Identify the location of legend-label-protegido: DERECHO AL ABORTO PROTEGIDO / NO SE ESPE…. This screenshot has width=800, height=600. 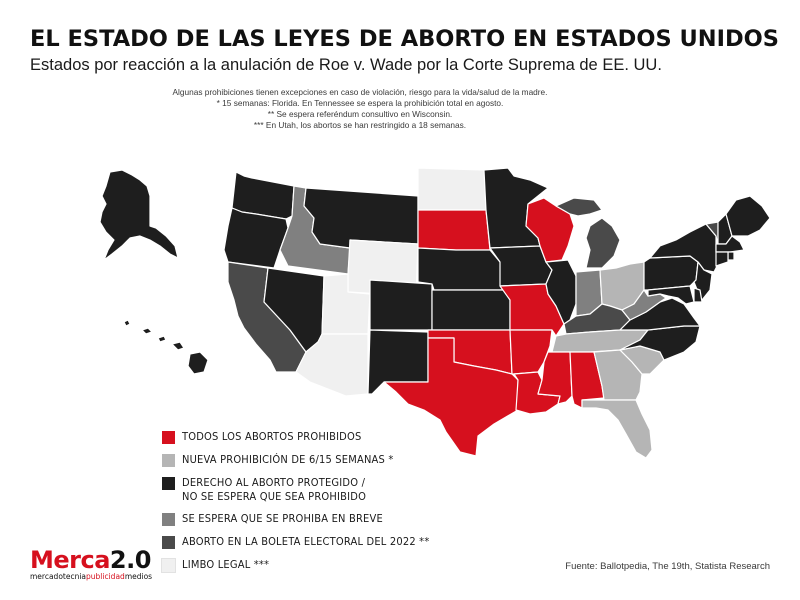
(274, 489).